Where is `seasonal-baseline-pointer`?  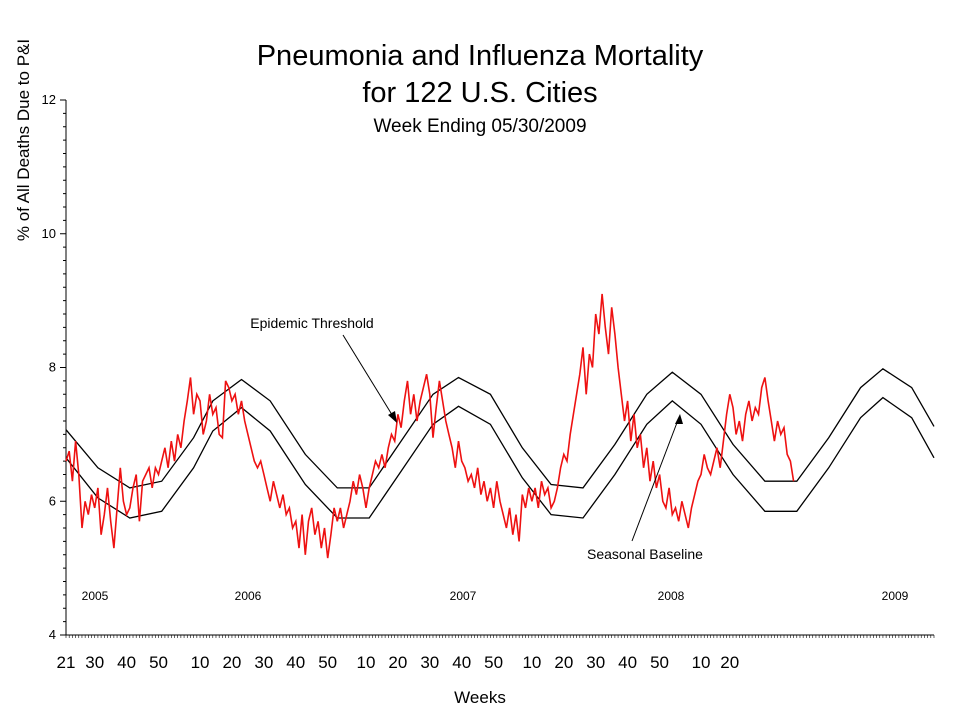
seasonal-baseline-pointer is located at coordinates (655, 480).